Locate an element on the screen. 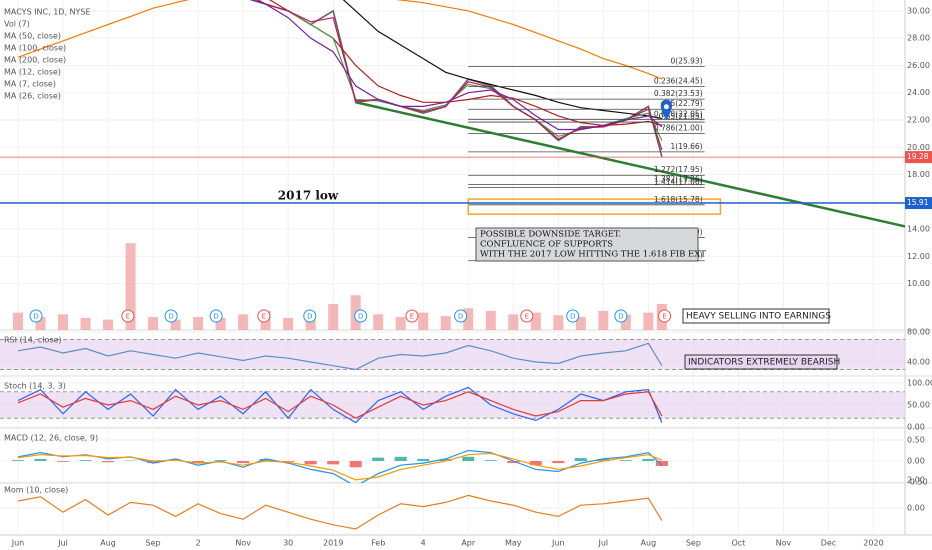 Image resolution: width=932 pixels, height=550 pixels. legend-entry: MA (100, close) is located at coordinates (35, 48).